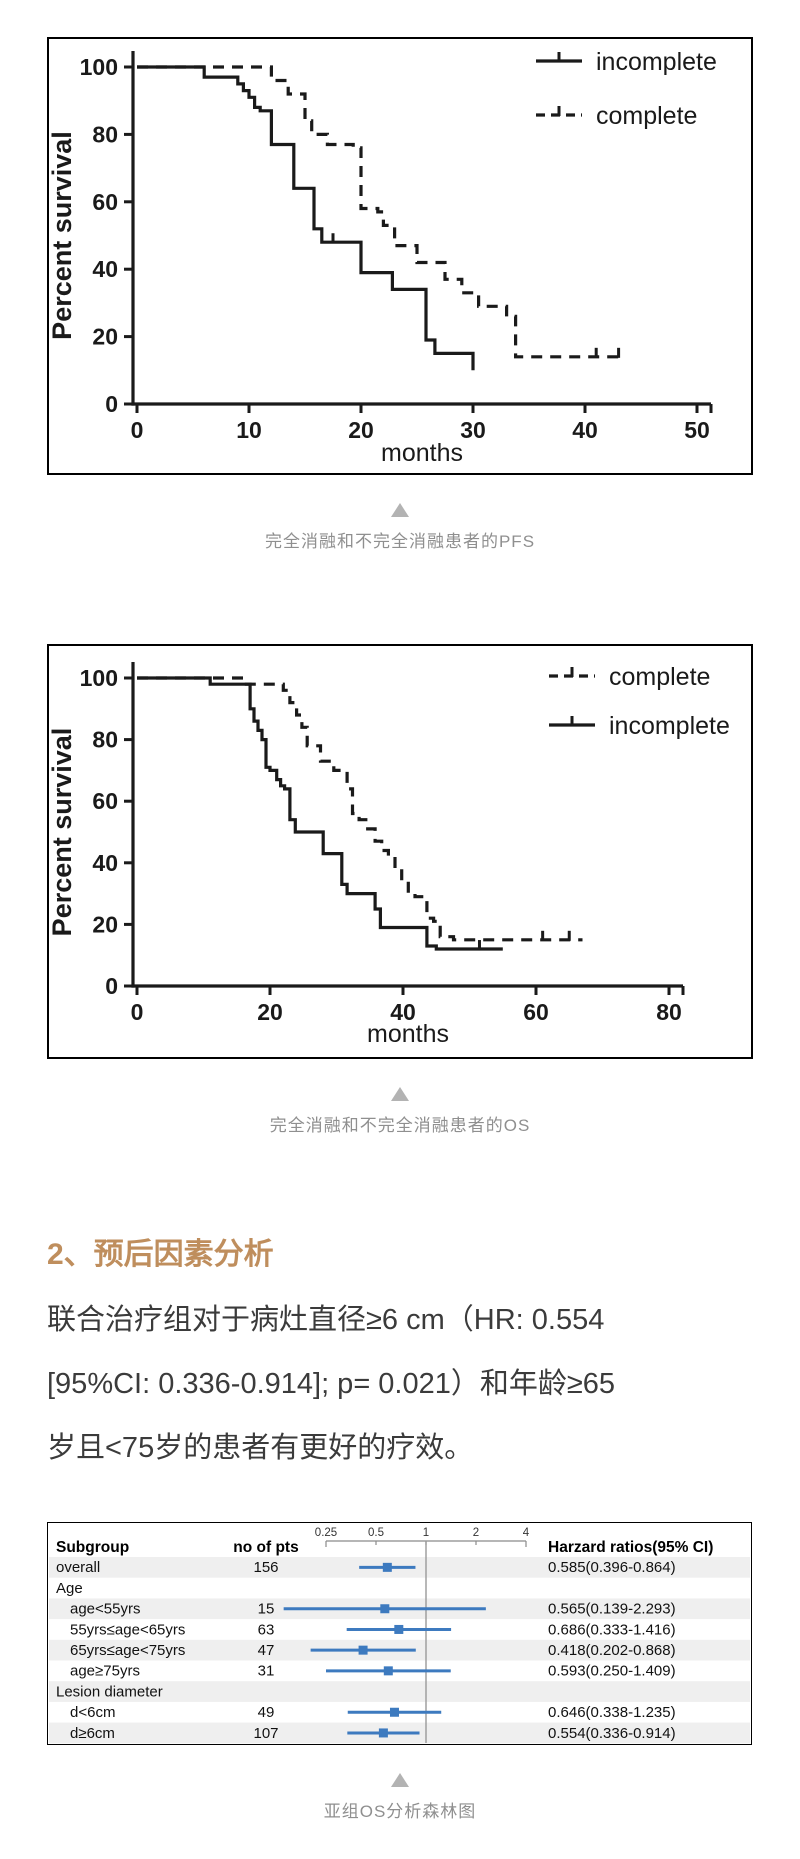 This screenshot has width=800, height=1859. I want to click on svg-text: 2, so click(476, 1533).